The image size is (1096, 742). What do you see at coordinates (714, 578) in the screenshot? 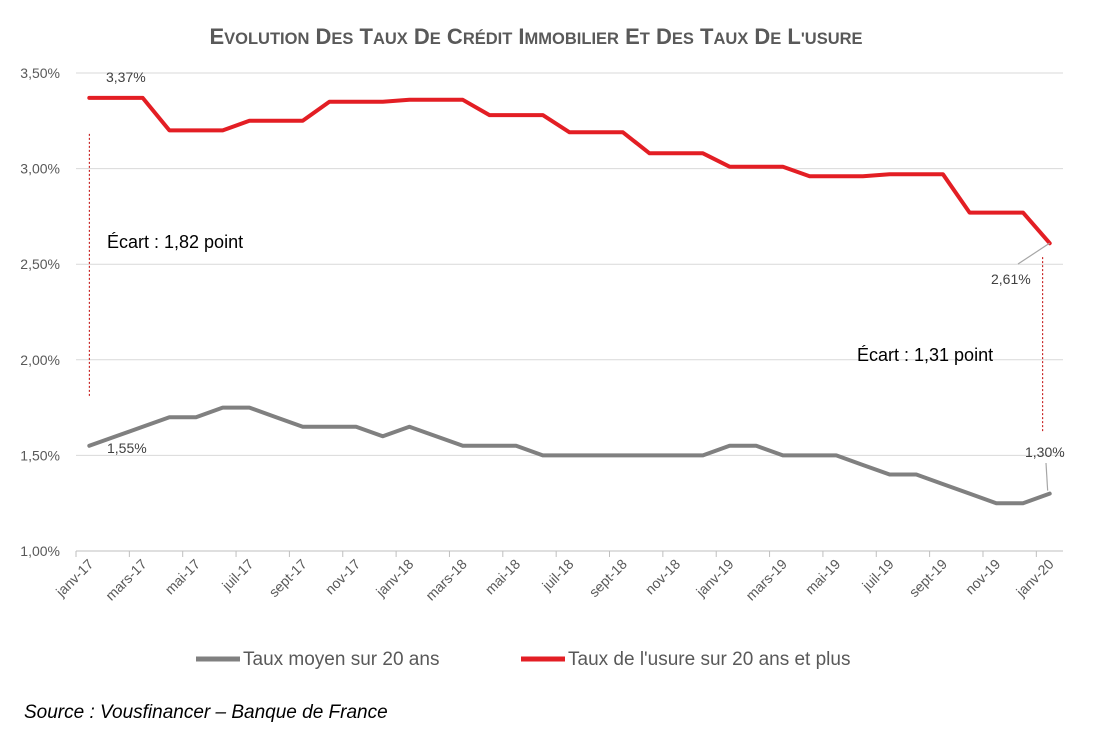
I see `x-tick-label: janv-19` at bounding box center [714, 578].